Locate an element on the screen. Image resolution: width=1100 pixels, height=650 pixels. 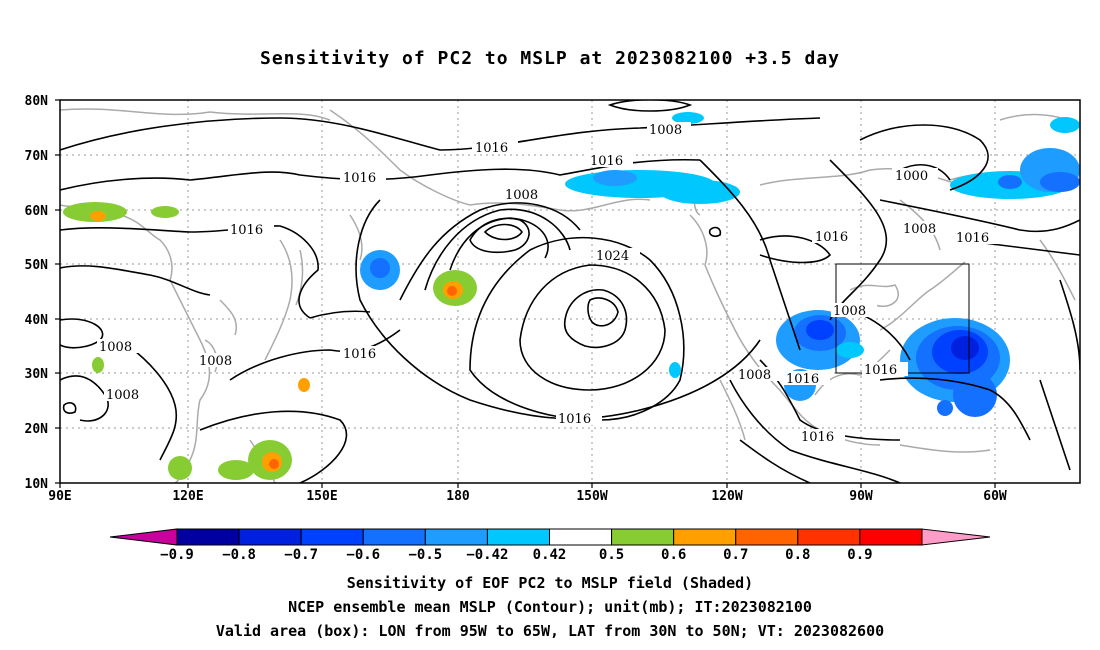
colorbar-tick-label: 0.7 is located at coordinates (735, 555).